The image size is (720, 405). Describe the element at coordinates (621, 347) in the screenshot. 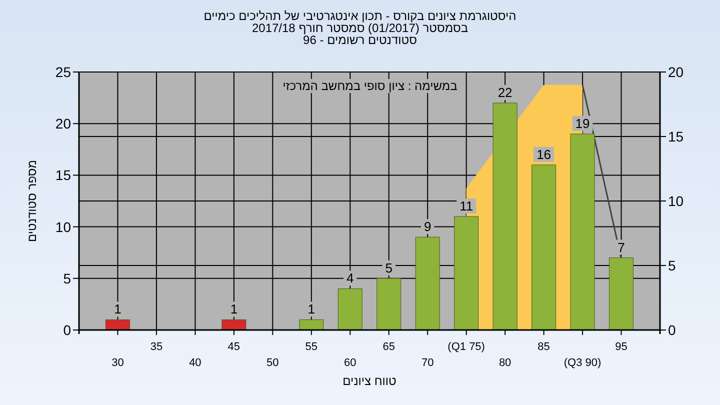

I see `x-tick-label: 95` at that location.